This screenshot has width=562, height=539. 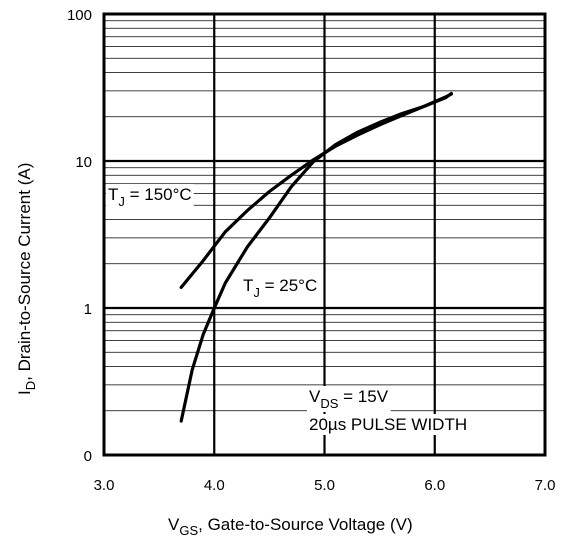 I want to click on annotation-vds: VDS = 15V, so click(x=349, y=399).